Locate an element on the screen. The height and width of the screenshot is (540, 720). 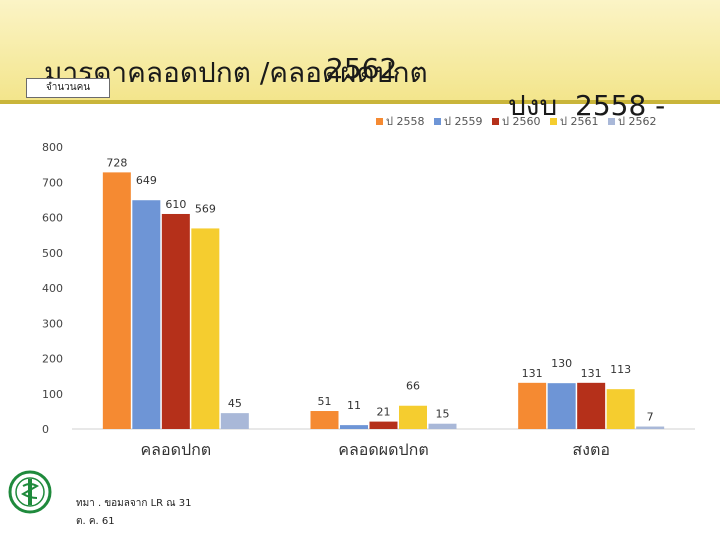
data-label: 45 is located at coordinates (235, 403).